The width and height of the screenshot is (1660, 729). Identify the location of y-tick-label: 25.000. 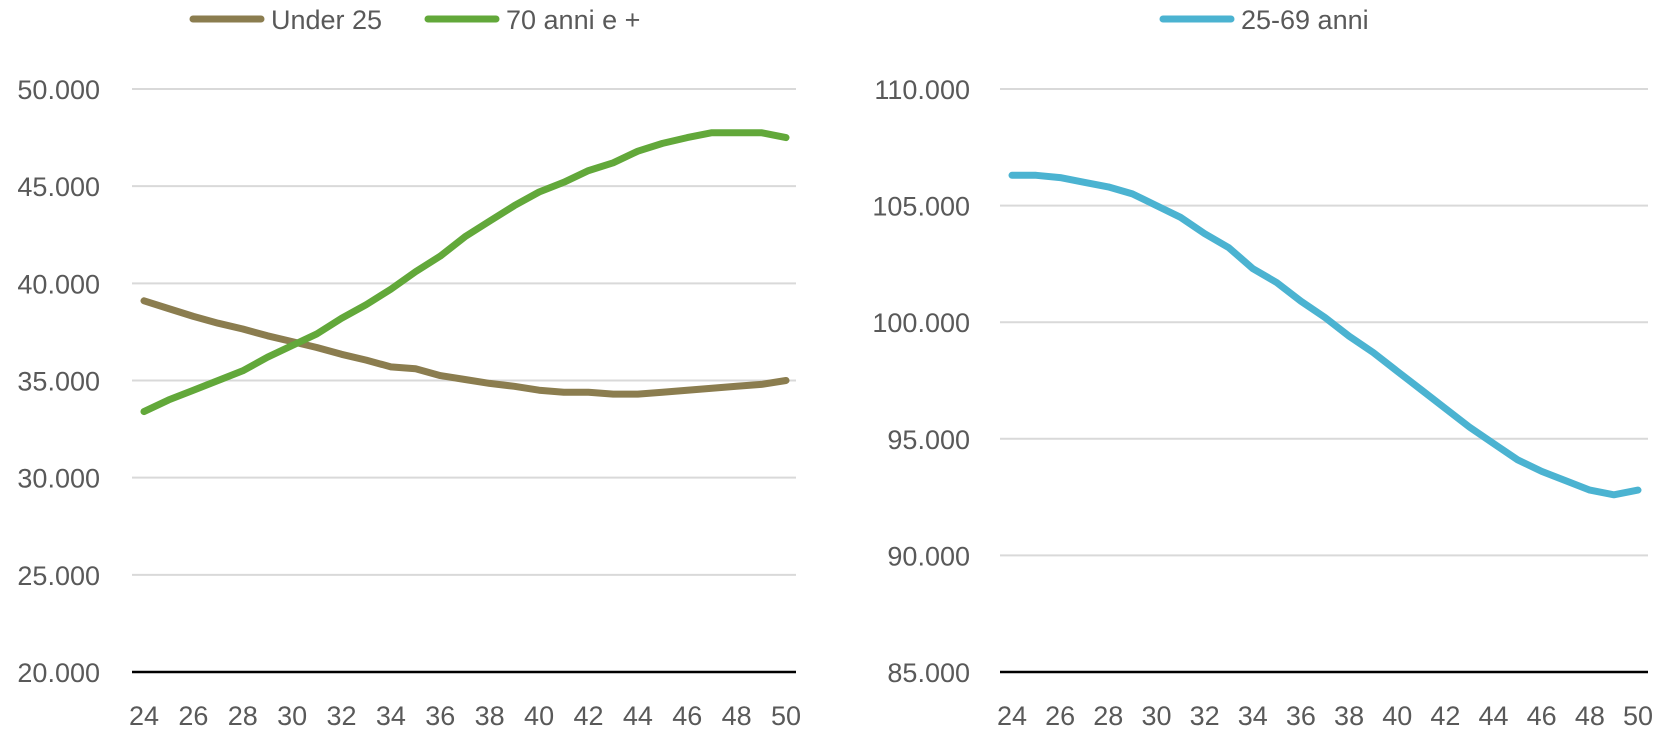
(58, 576).